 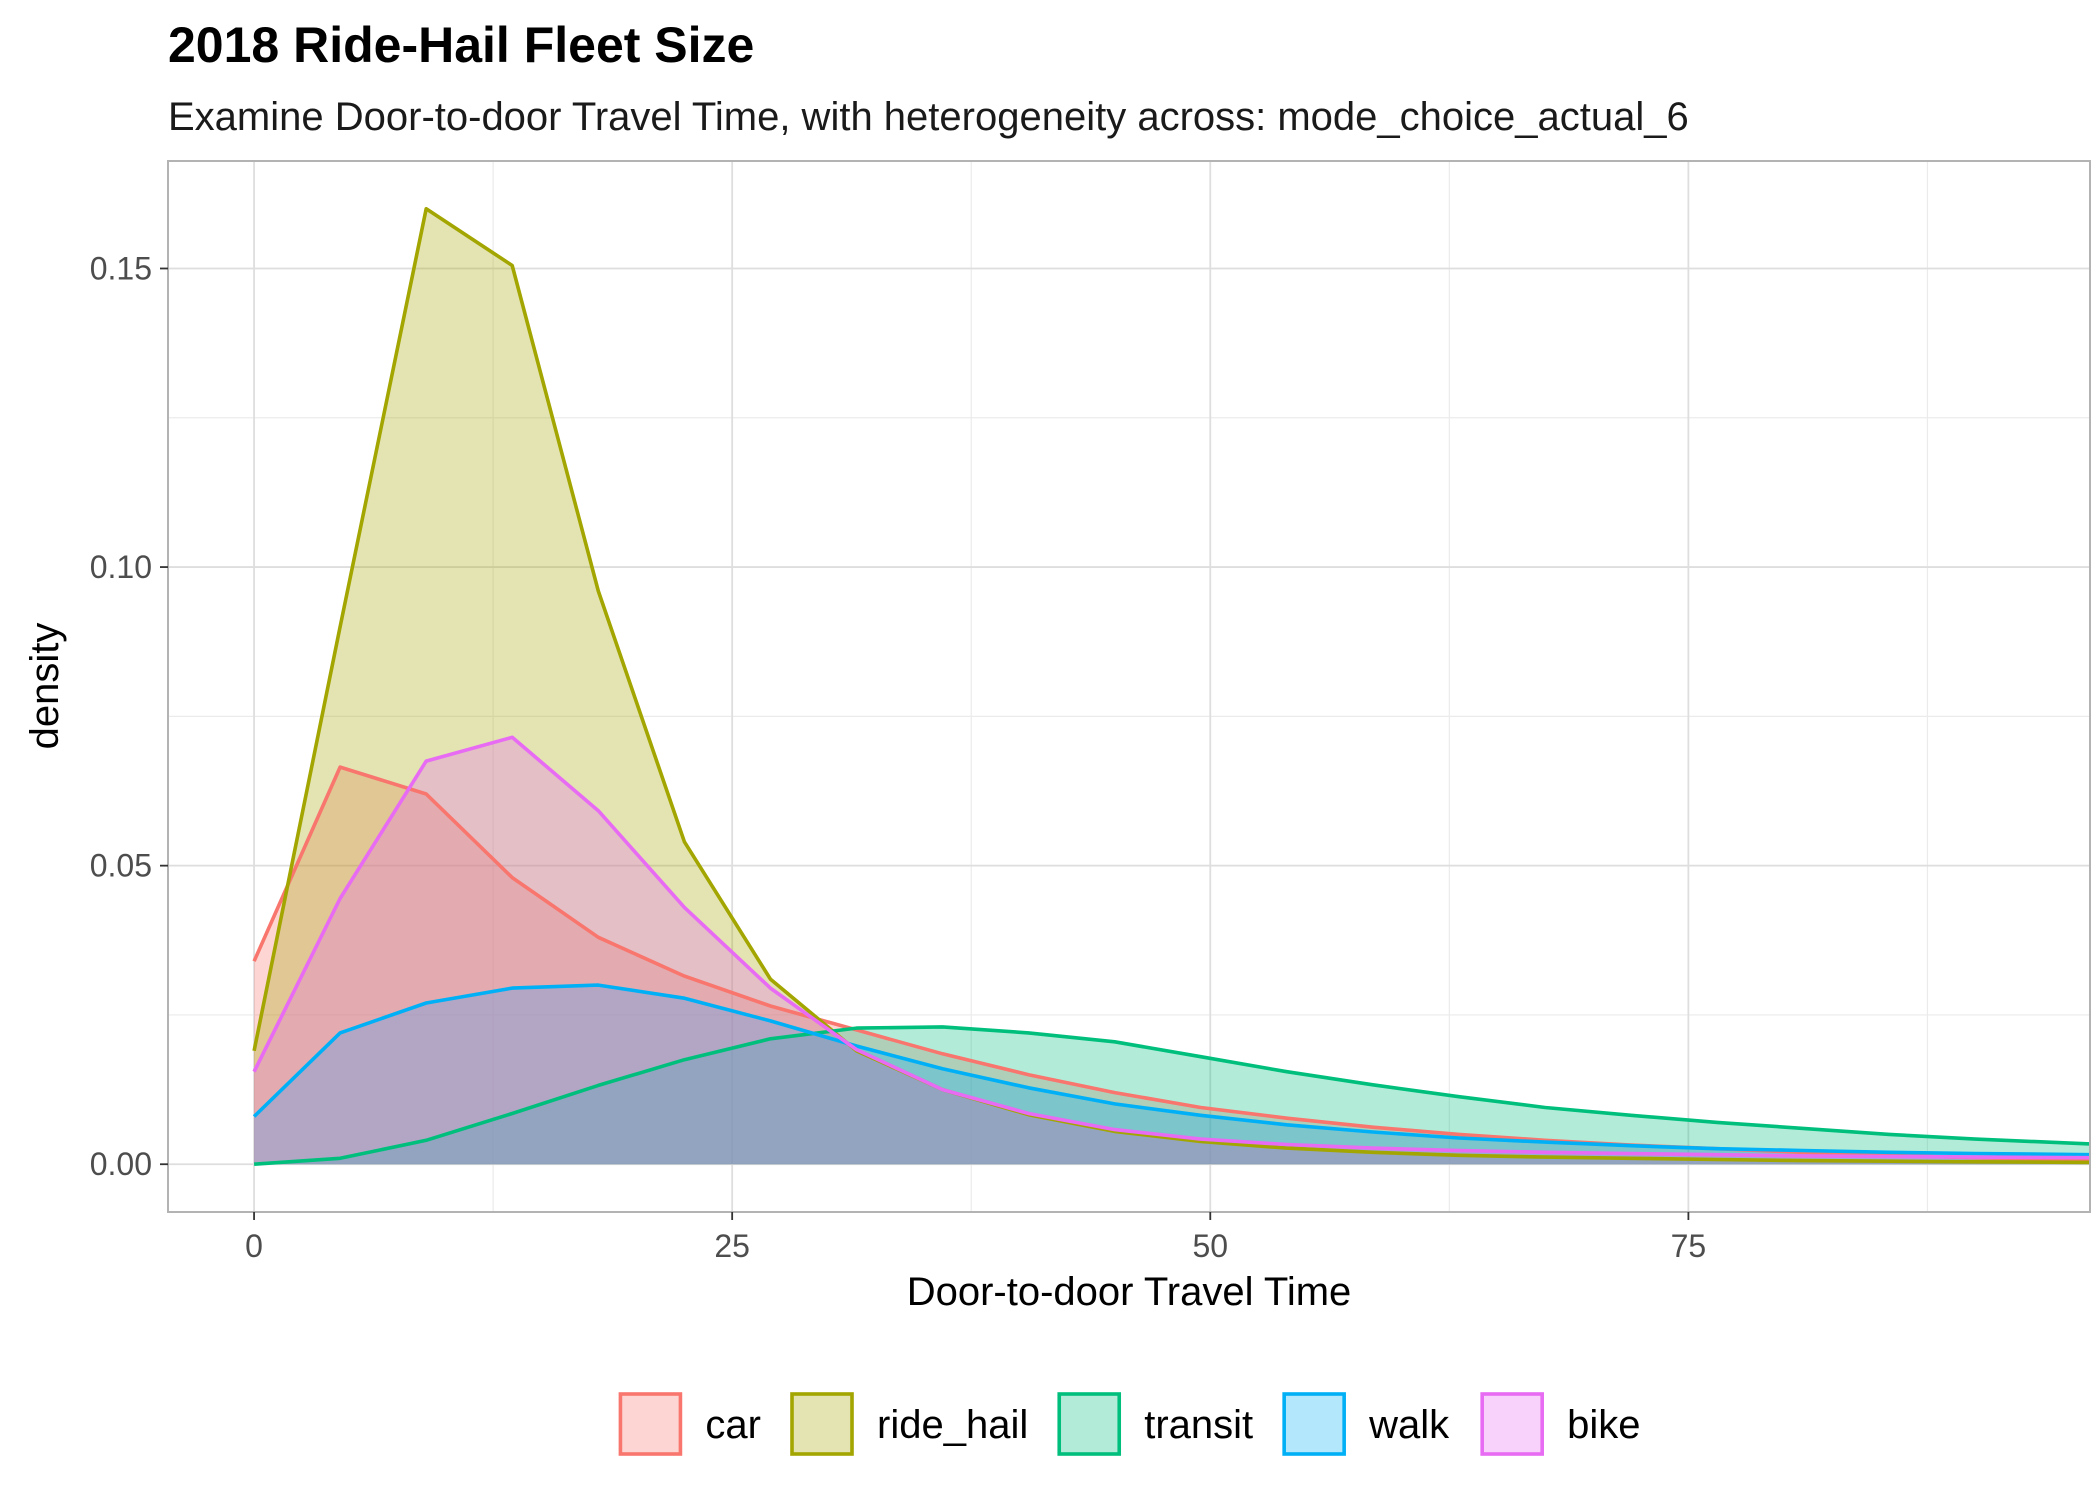 What do you see at coordinates (733, 1425) in the screenshot?
I see `legend-label: car` at bounding box center [733, 1425].